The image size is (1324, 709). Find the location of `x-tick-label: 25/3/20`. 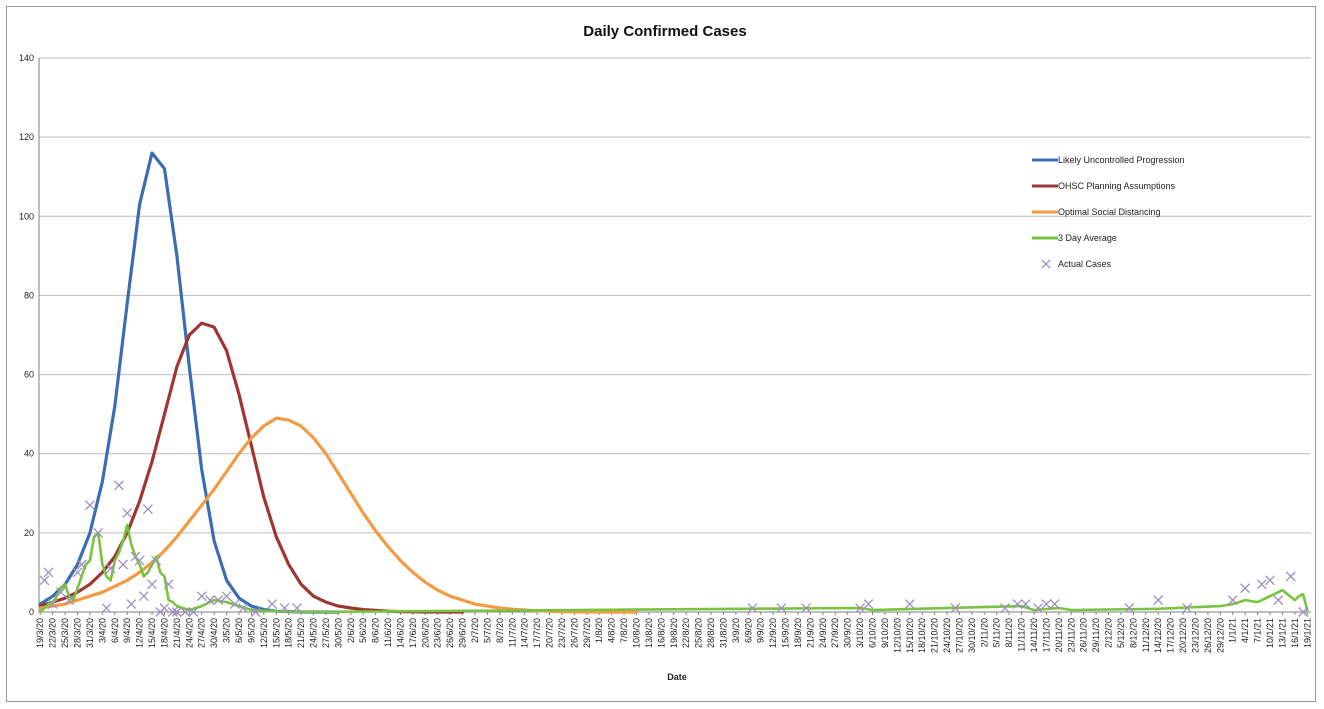

x-tick-label: 25/3/20 is located at coordinates (65, 633).